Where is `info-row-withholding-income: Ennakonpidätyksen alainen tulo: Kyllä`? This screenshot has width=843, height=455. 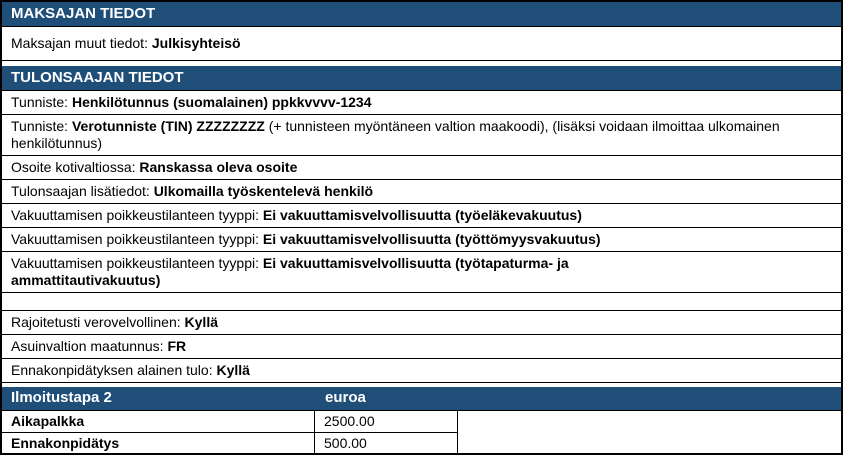 info-row-withholding-income: Ennakonpidätyksen alainen tulo: Kyllä is located at coordinates (421, 371).